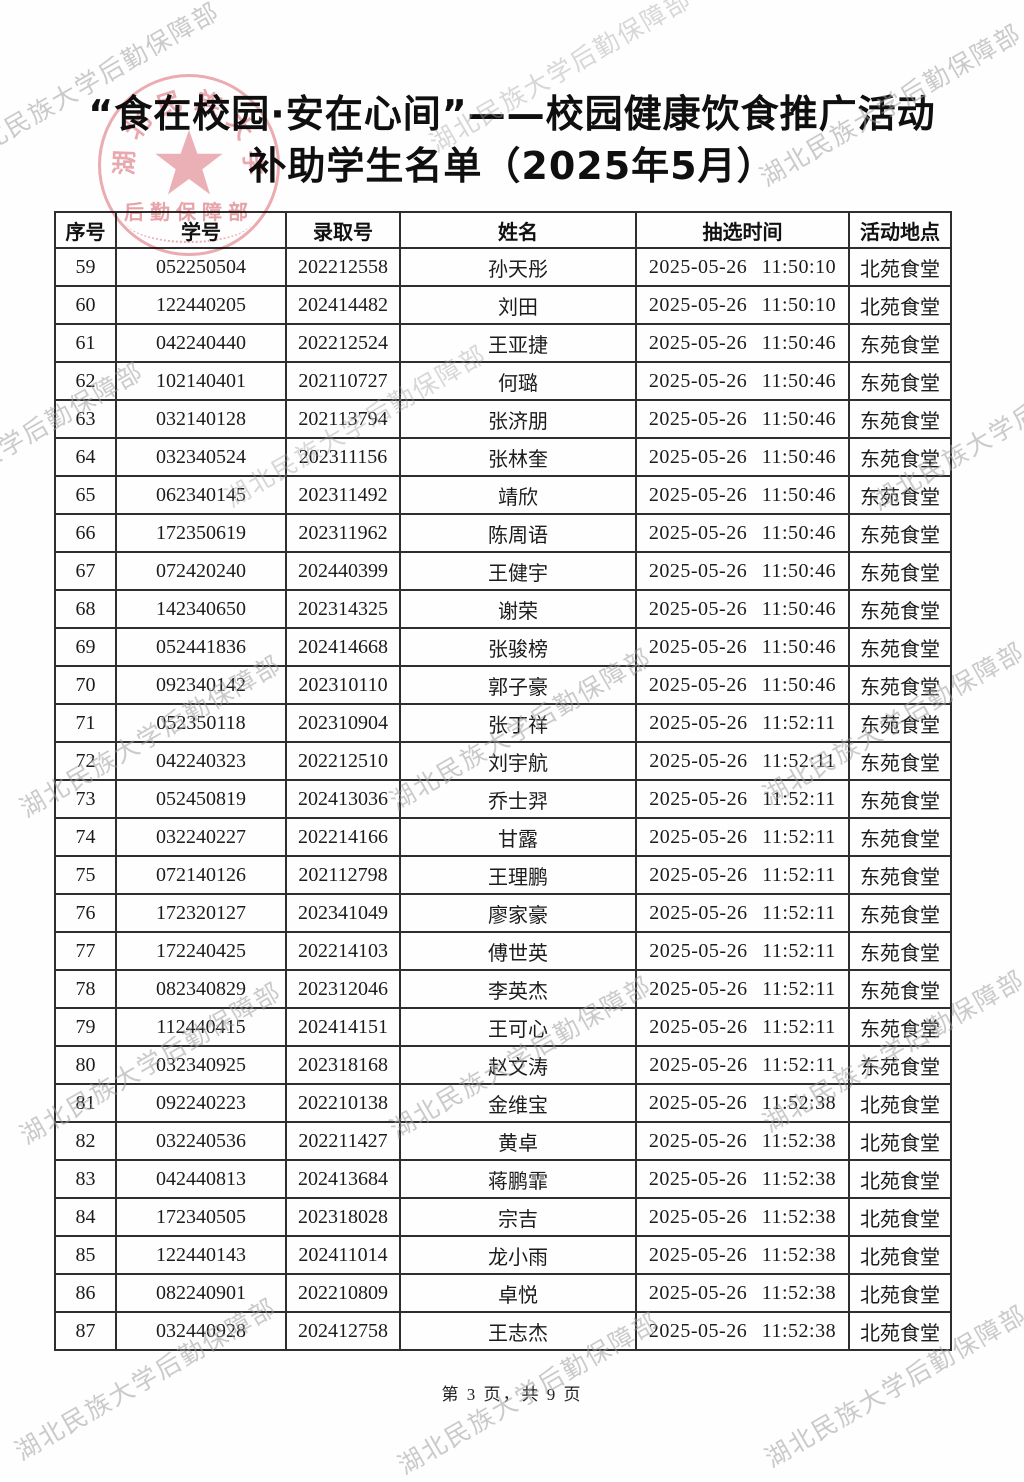 Image resolution: width=1024 pixels, height=1482 pixels. I want to click on cell-student-id: 172350619, so click(201, 533).